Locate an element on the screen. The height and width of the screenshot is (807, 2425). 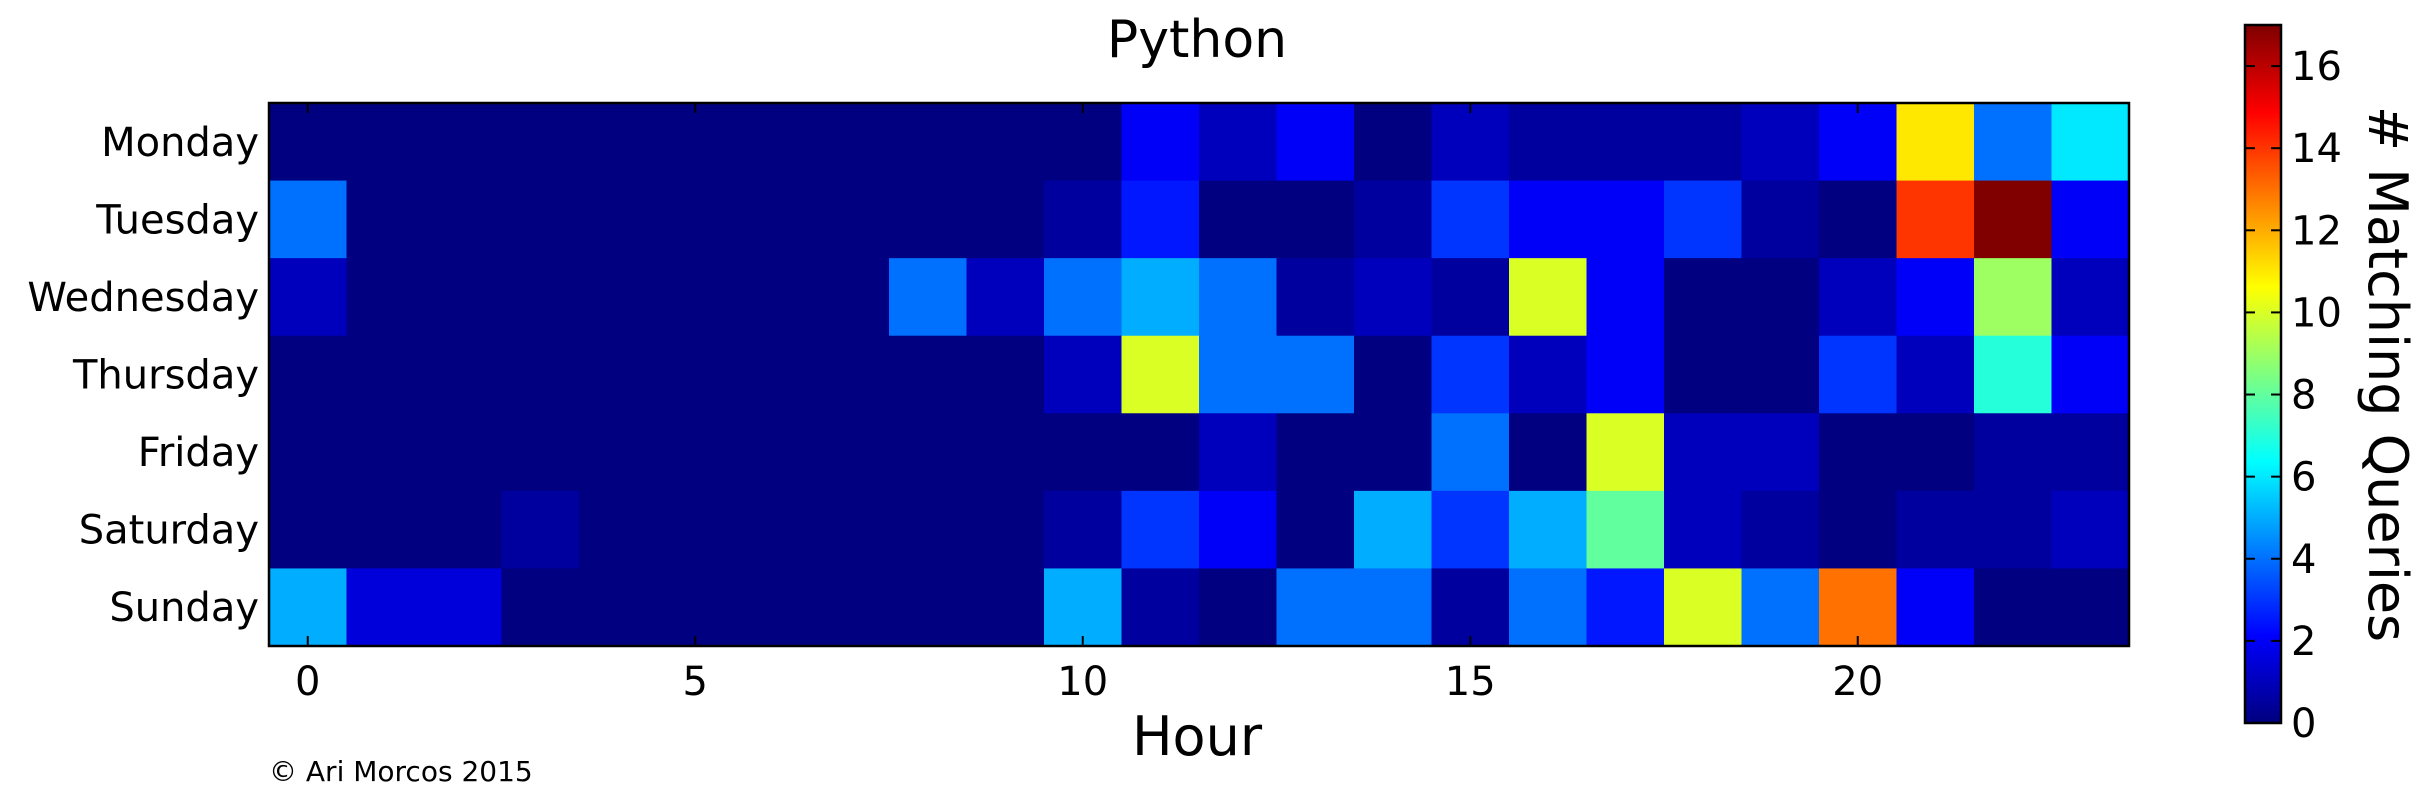
row-label: Sunday is located at coordinates (184, 608).